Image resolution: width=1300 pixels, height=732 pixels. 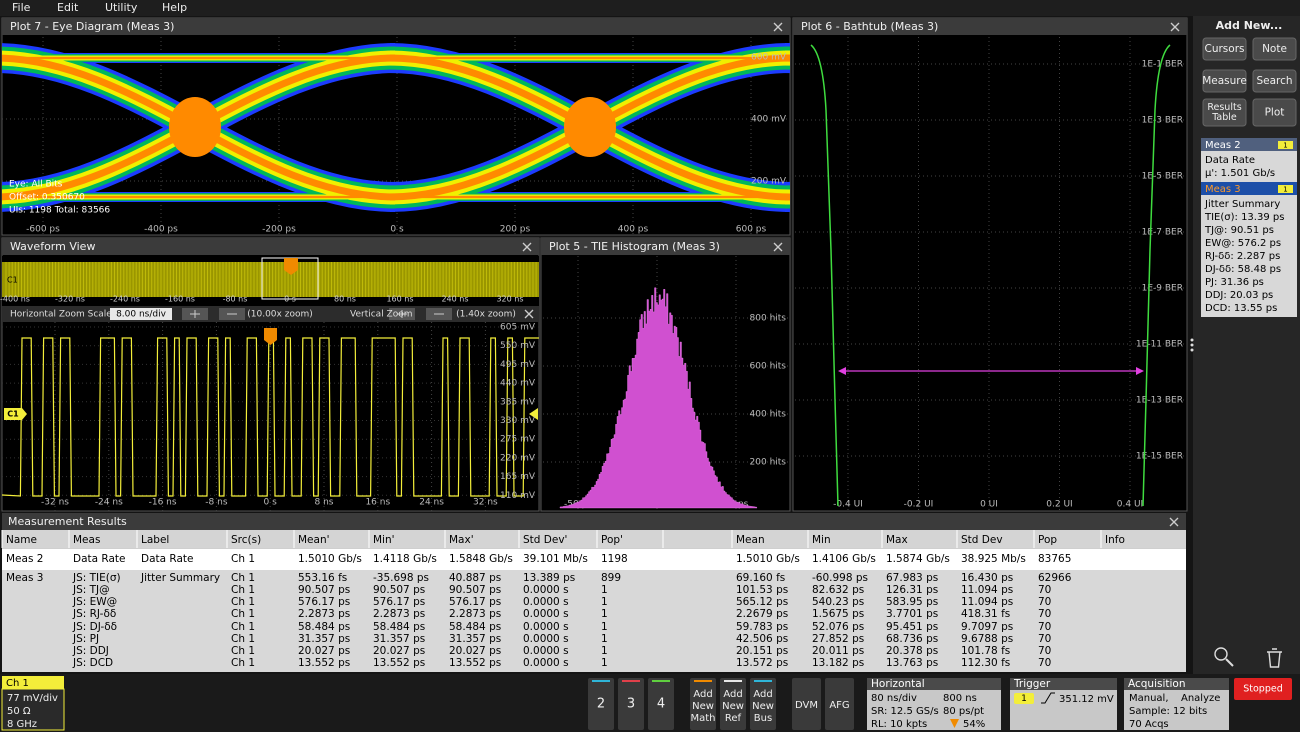 I want to click on button-label: New, so click(x=763, y=706).